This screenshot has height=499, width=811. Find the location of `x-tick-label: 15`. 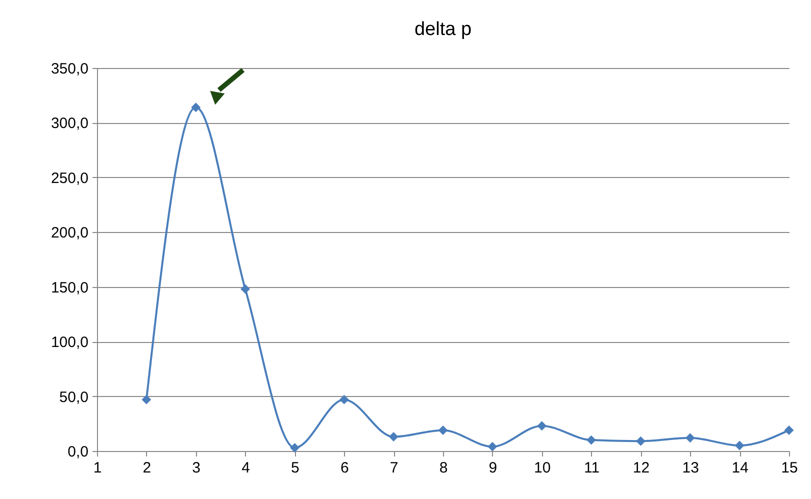

x-tick-label: 15 is located at coordinates (789, 468).